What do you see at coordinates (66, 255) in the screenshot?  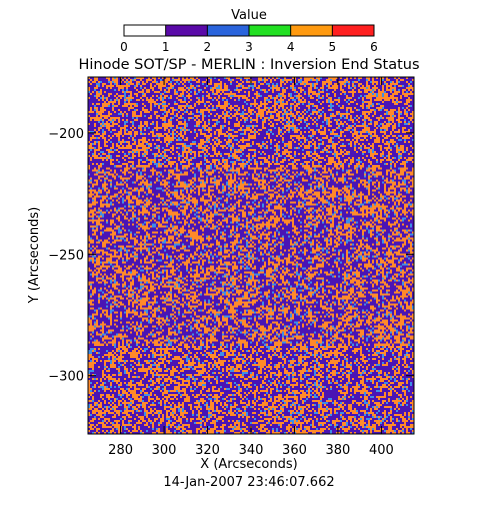 I see `y-tick-label: −250` at bounding box center [66, 255].